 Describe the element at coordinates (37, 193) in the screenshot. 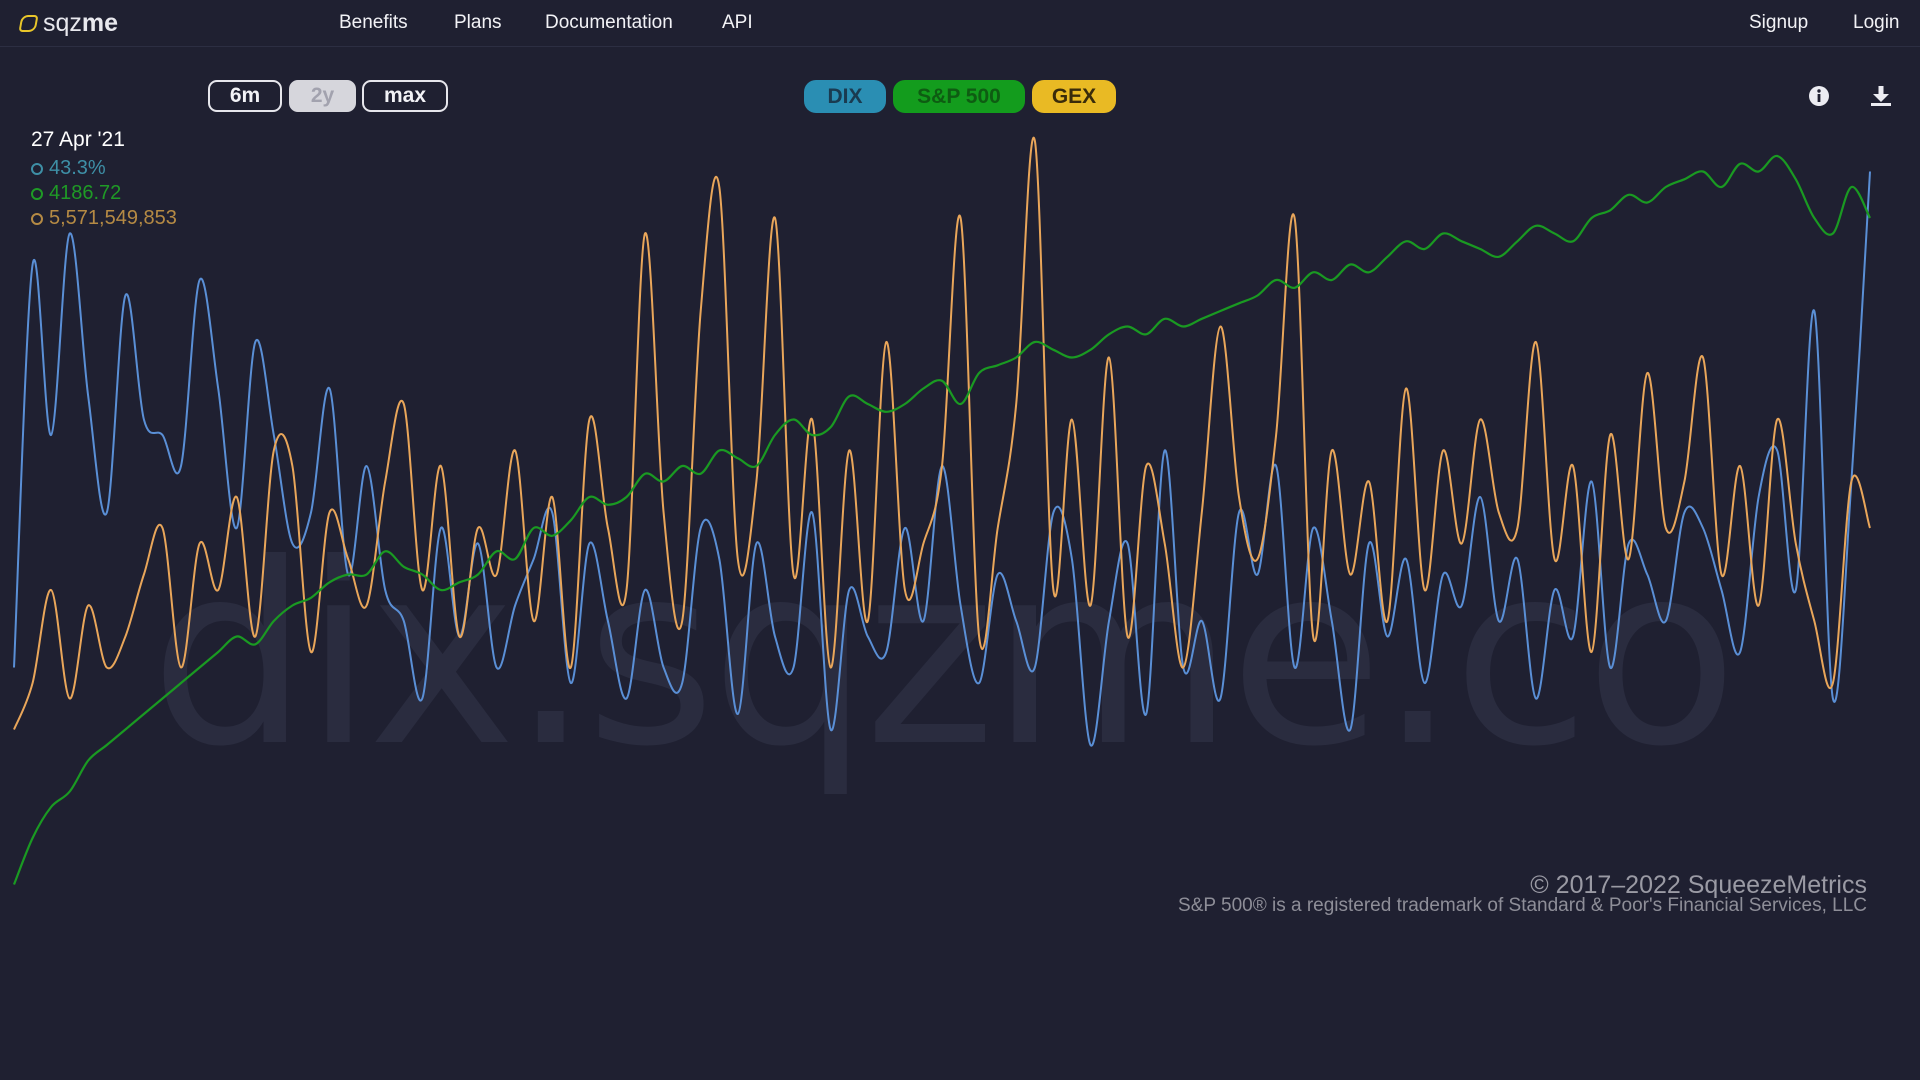

I see `readout-dot-sp500` at that location.